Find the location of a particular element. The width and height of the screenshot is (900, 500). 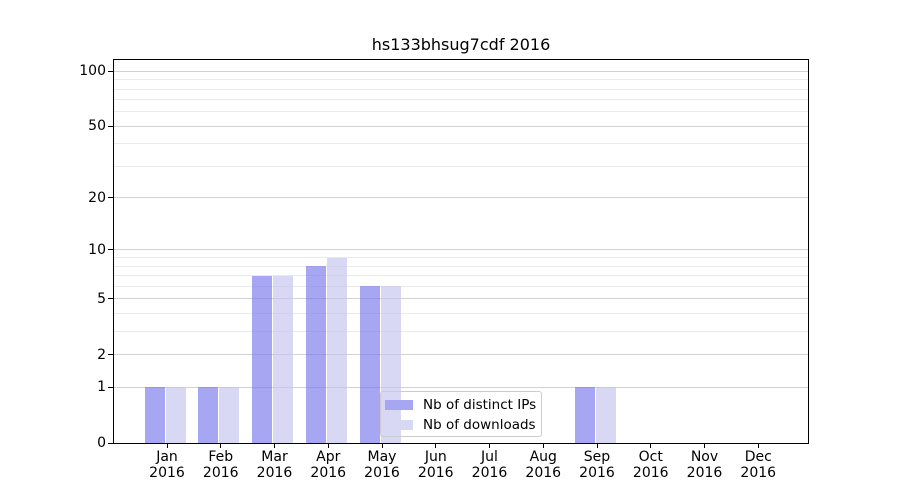

y-tick-label-50: 50 is located at coordinates (97, 126).